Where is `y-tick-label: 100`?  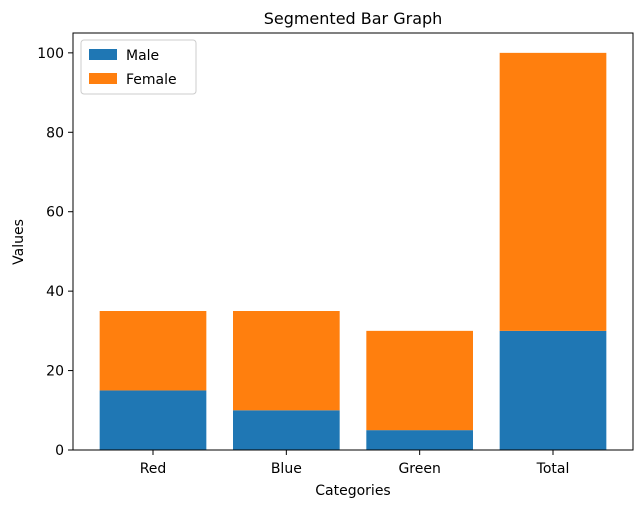
y-tick-label: 100 is located at coordinates (50, 54).